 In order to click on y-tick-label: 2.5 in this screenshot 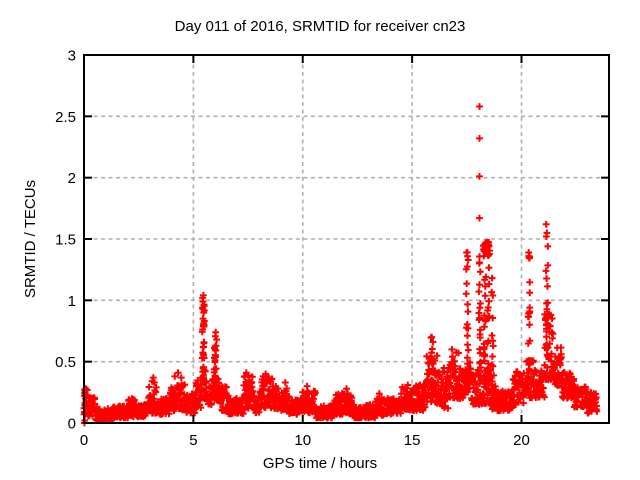, I will do `click(65, 117)`.